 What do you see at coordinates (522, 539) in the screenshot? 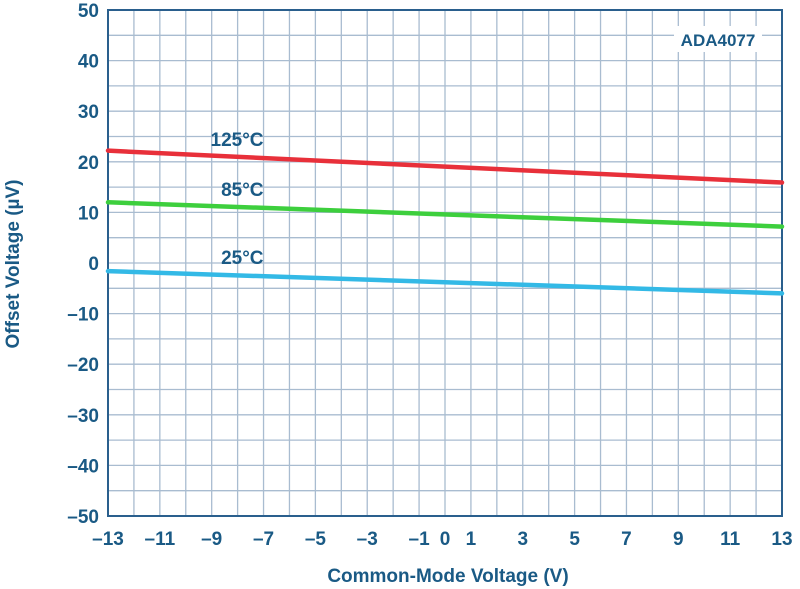
I see `x-tick-label: 3` at bounding box center [522, 539].